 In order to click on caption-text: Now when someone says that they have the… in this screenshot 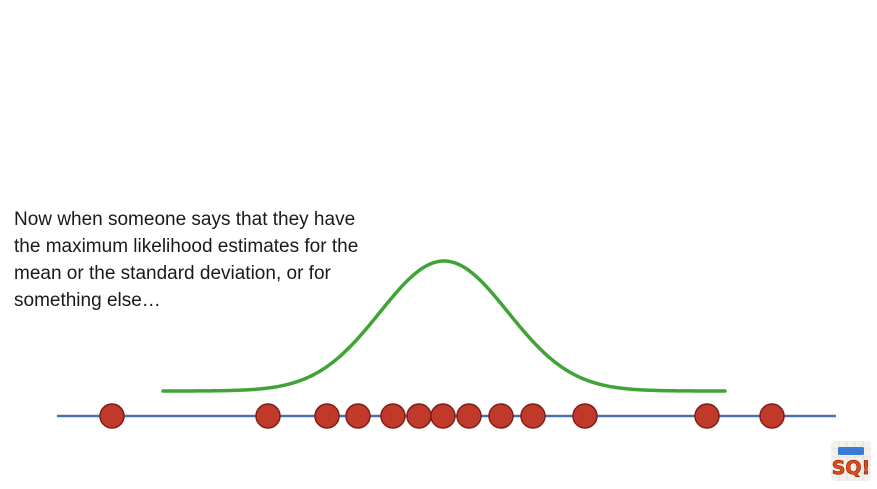, I will do `click(214, 260)`.